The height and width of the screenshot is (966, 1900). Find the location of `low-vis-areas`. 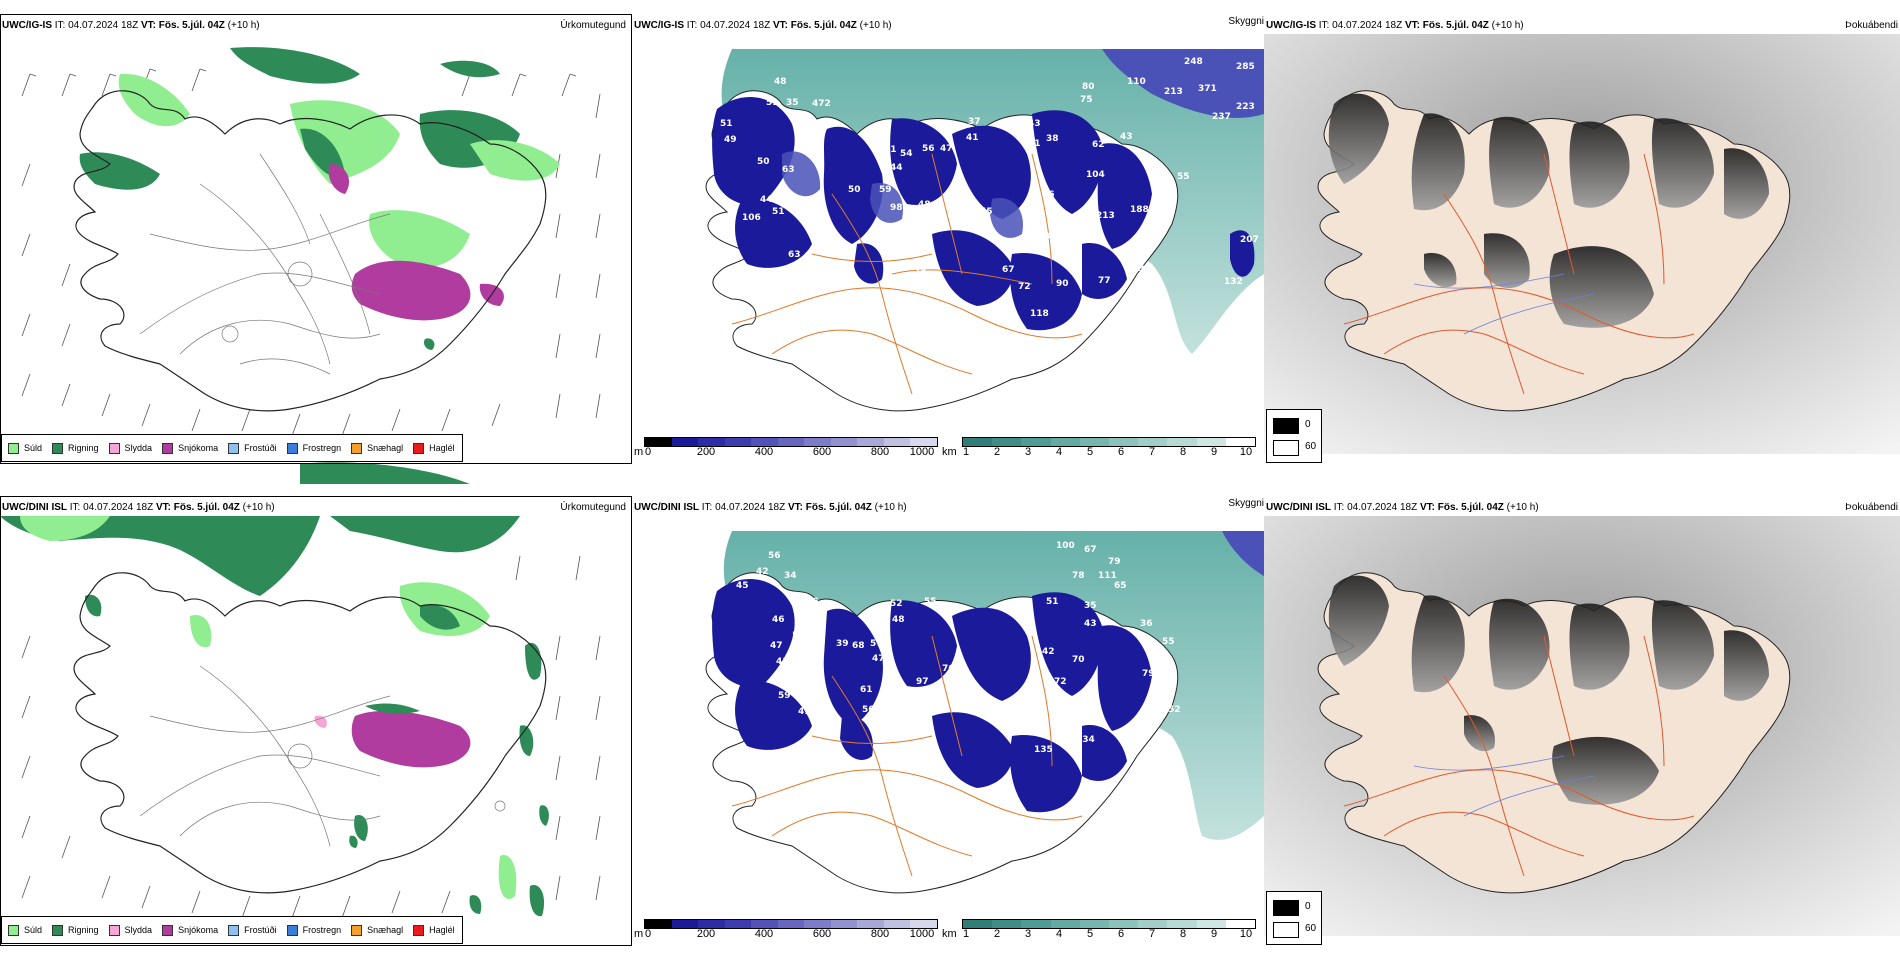

low-vis-areas is located at coordinates (932, 696).